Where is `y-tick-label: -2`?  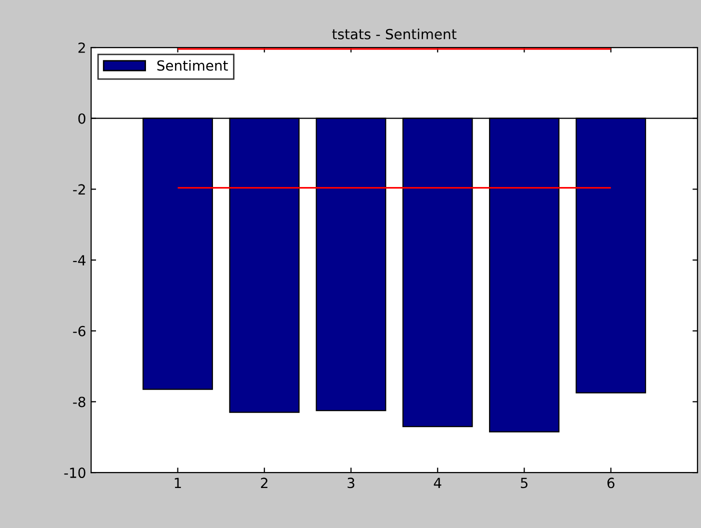 y-tick-label: -2 is located at coordinates (79, 189).